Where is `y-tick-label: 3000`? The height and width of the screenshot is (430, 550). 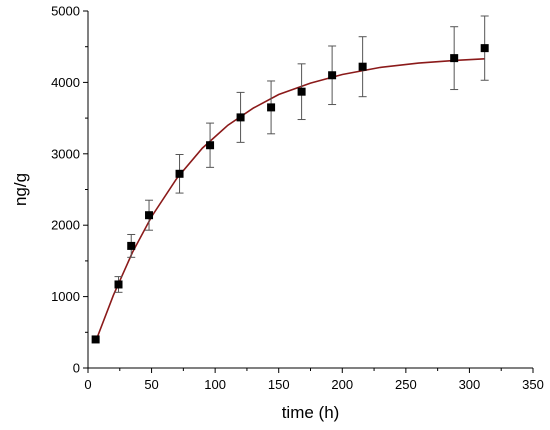 y-tick-label: 3000 is located at coordinates (65, 153).